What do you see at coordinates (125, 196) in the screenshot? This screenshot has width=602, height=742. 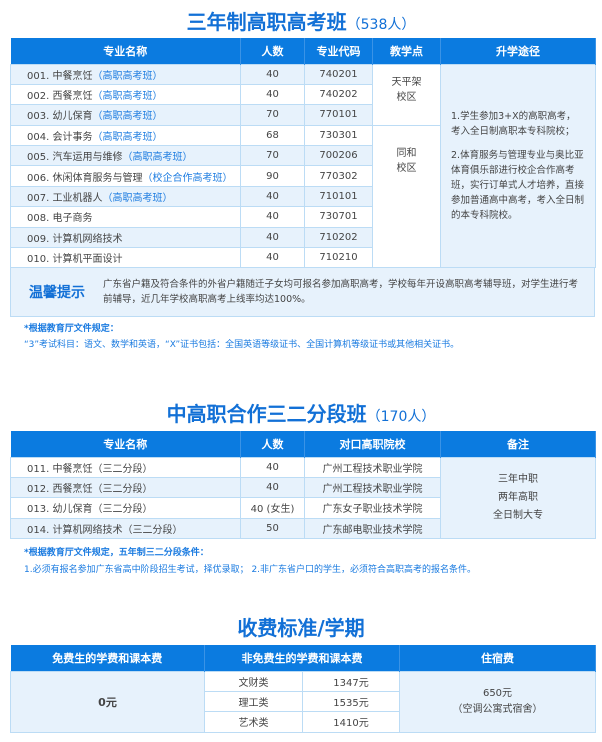 I see `major-name: 007. 工业机器人（高职高考班）` at bounding box center [125, 196].